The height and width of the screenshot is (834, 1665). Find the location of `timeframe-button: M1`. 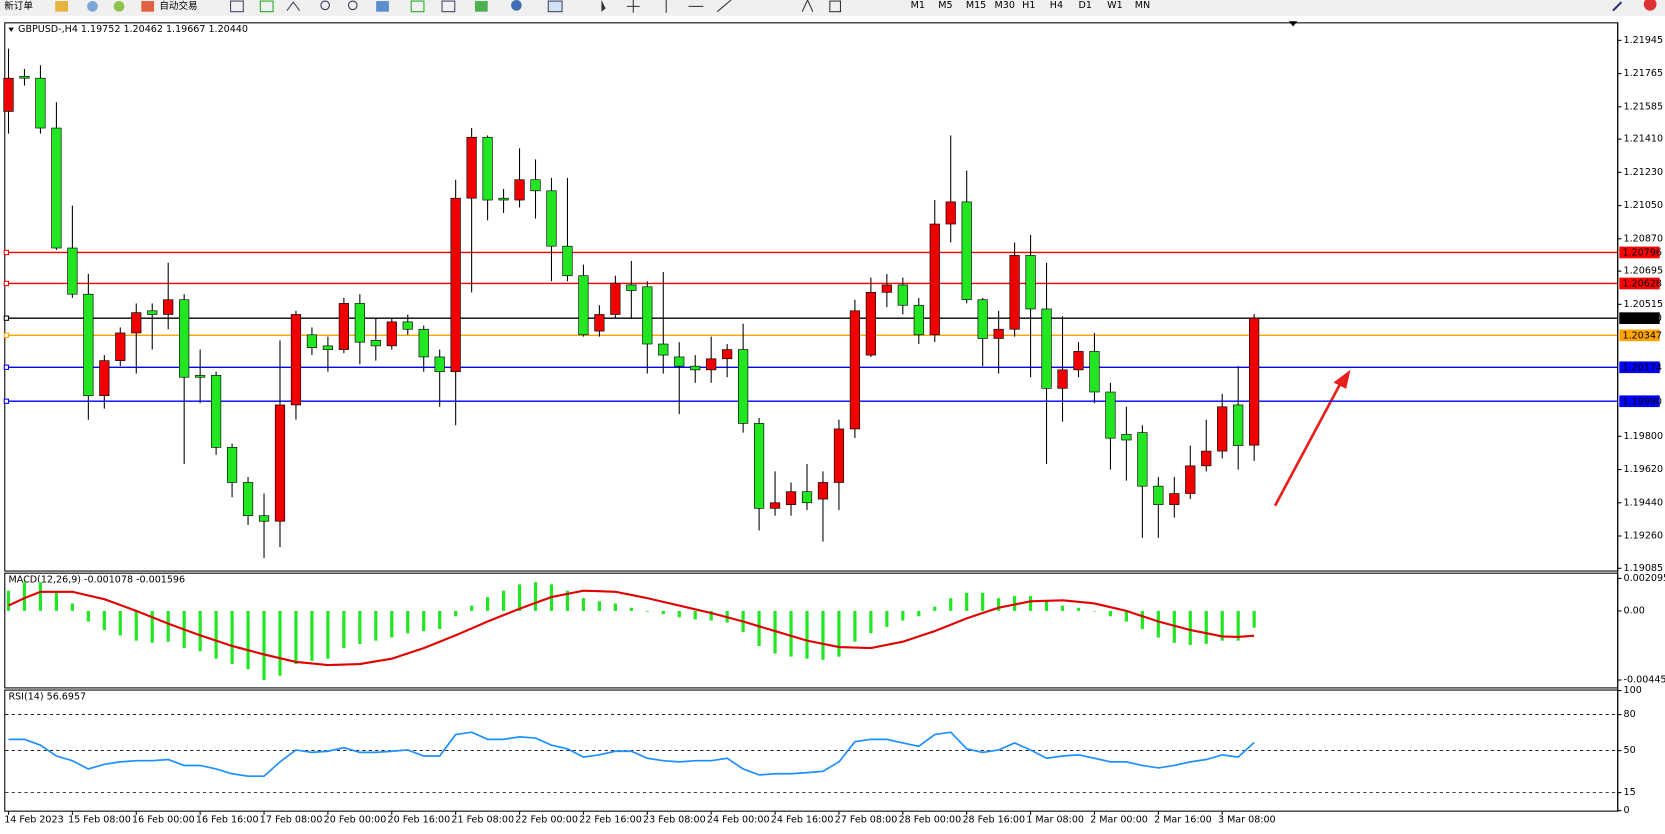

timeframe-button: M1 is located at coordinates (918, 5).